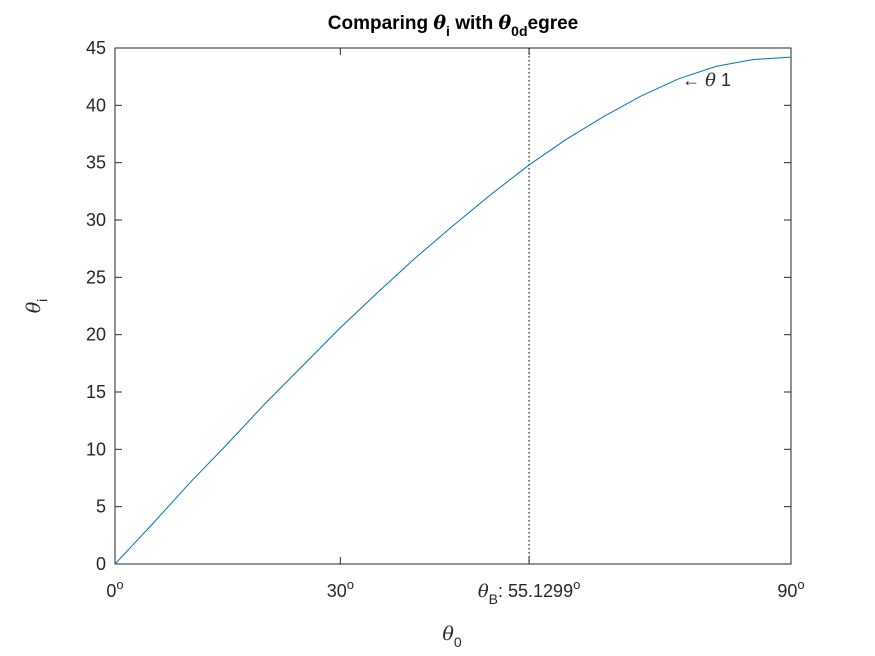 The image size is (875, 656). Describe the element at coordinates (790, 589) in the screenshot. I see `x-tick-label: 90o` at that location.